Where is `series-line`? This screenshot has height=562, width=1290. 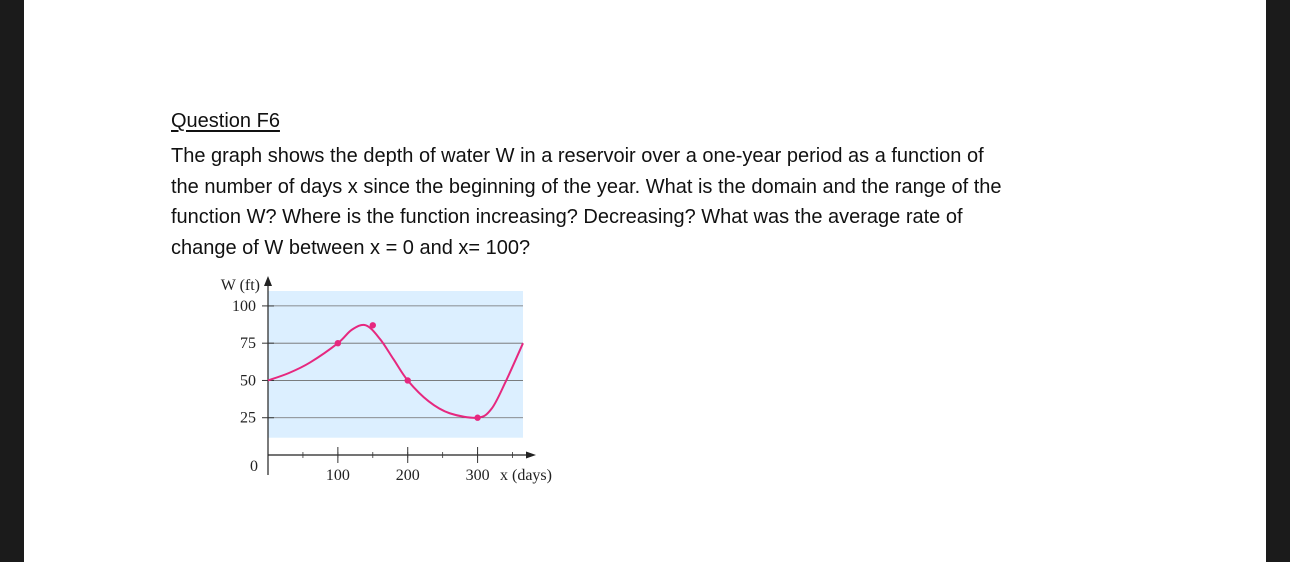 series-line is located at coordinates (395, 371).